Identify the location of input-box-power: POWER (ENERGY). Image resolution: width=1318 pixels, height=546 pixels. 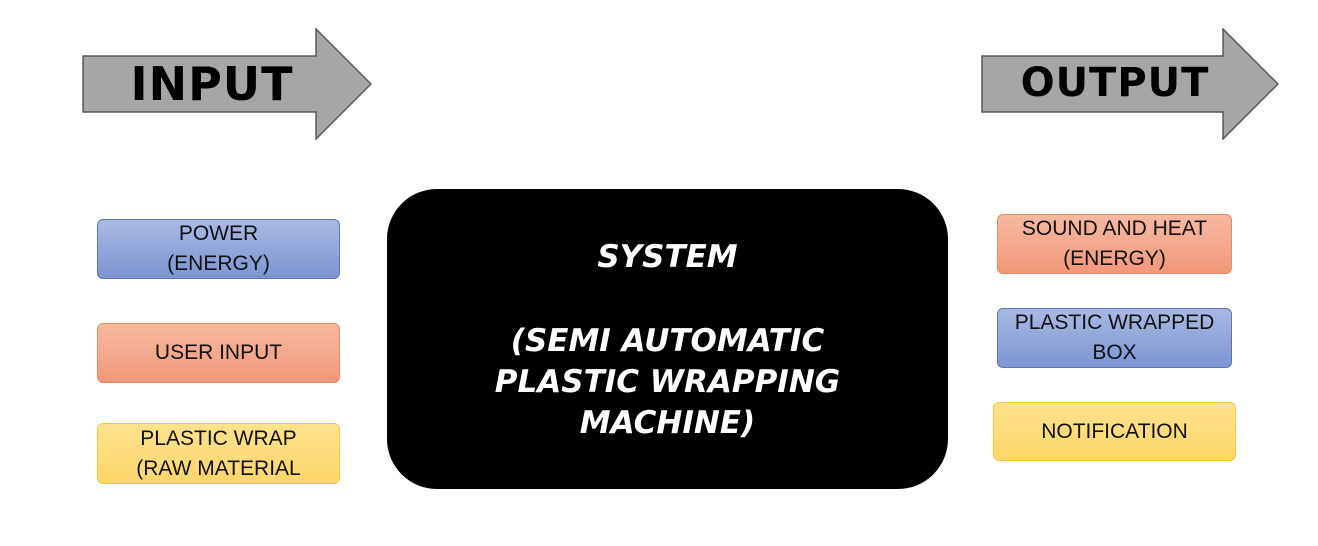
(218, 249).